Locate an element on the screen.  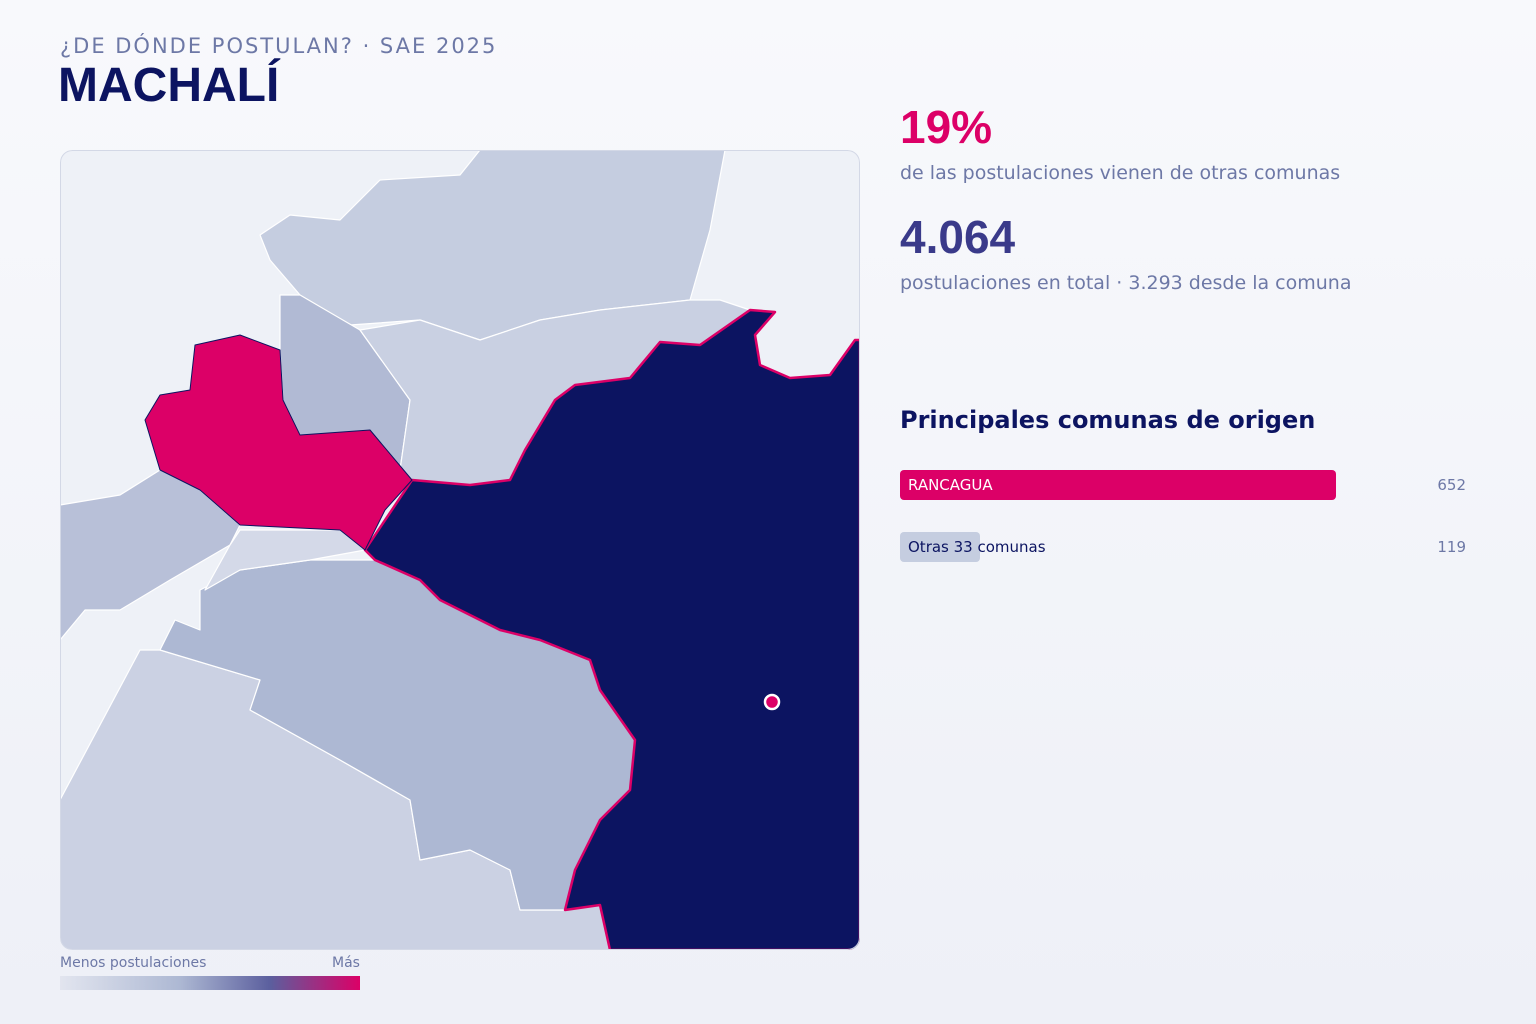
legend-high: Más is located at coordinates (346, 963).